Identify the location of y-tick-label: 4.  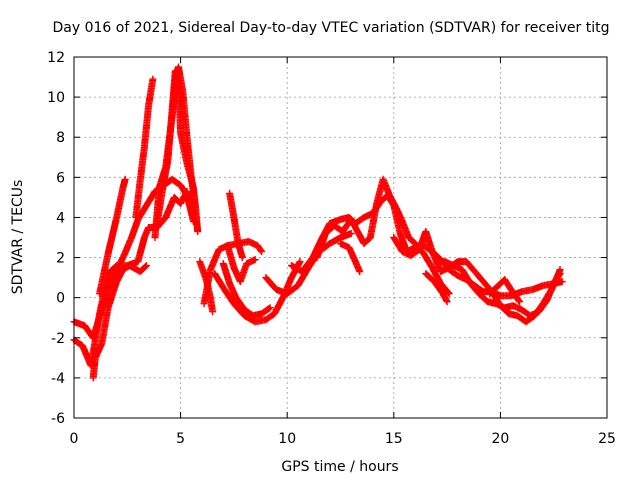
(60, 218).